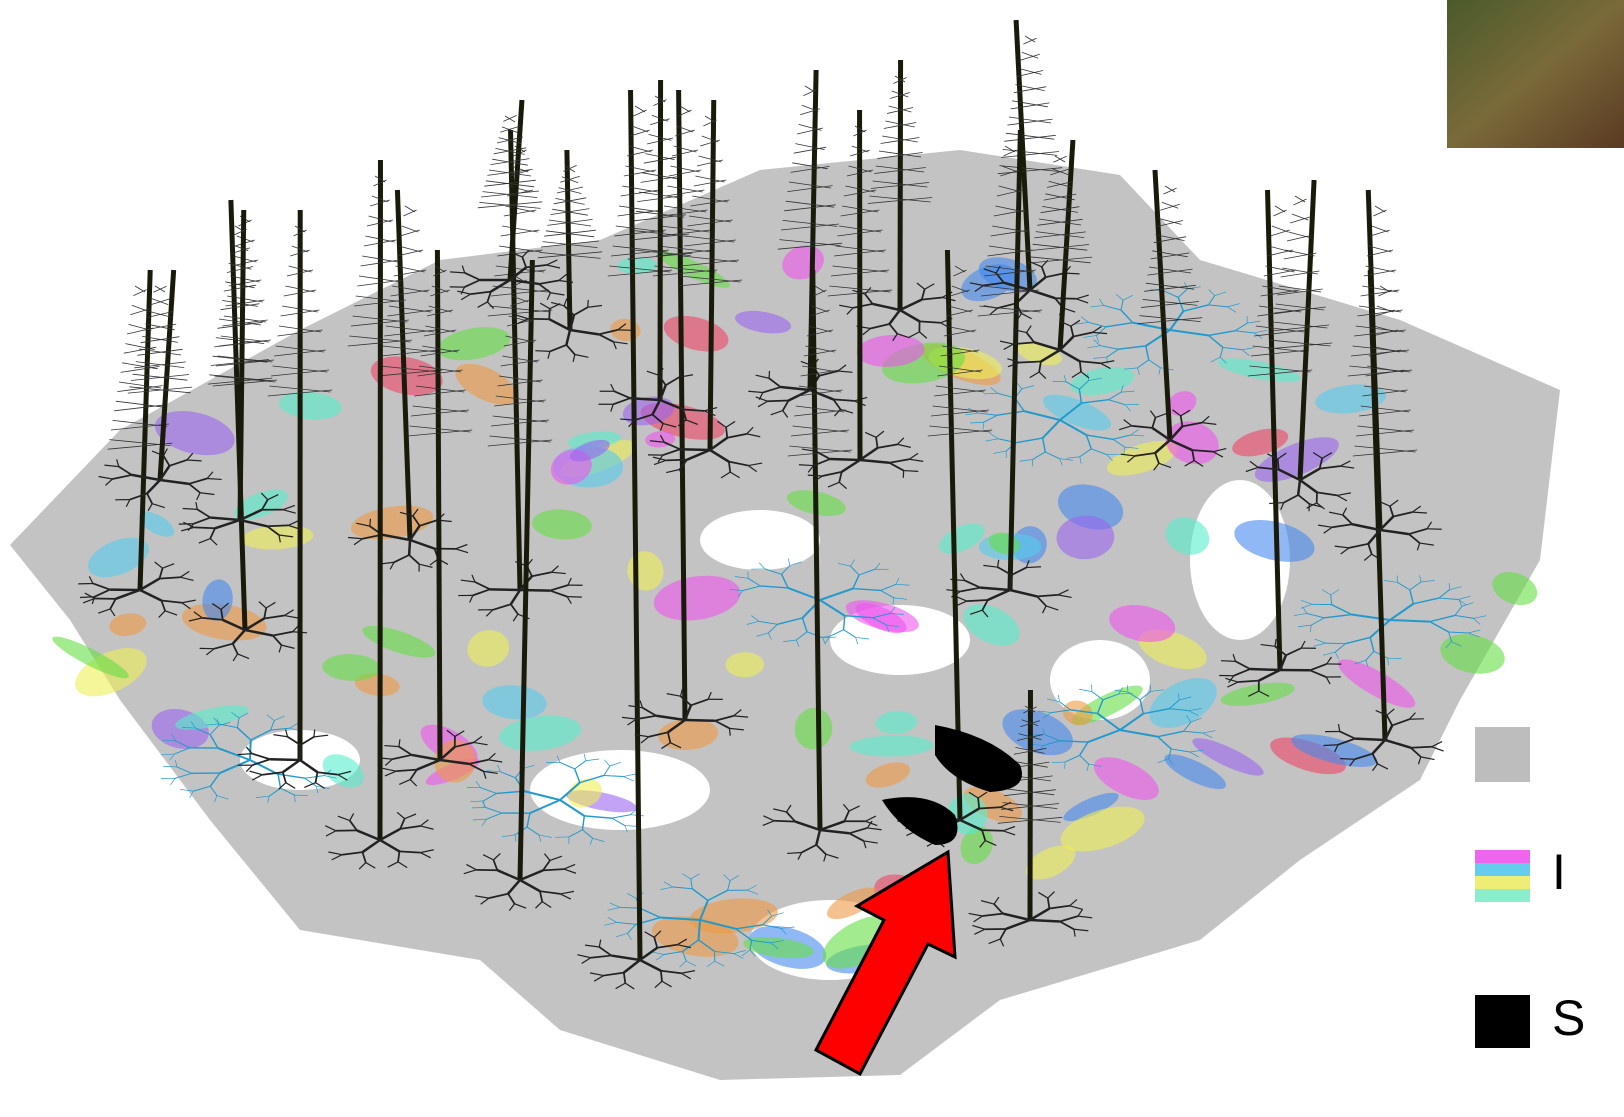 Image resolution: width=1624 pixels, height=1117 pixels. What do you see at coordinates (1307, 330) in the screenshot?
I see `trunk` at bounding box center [1307, 330].